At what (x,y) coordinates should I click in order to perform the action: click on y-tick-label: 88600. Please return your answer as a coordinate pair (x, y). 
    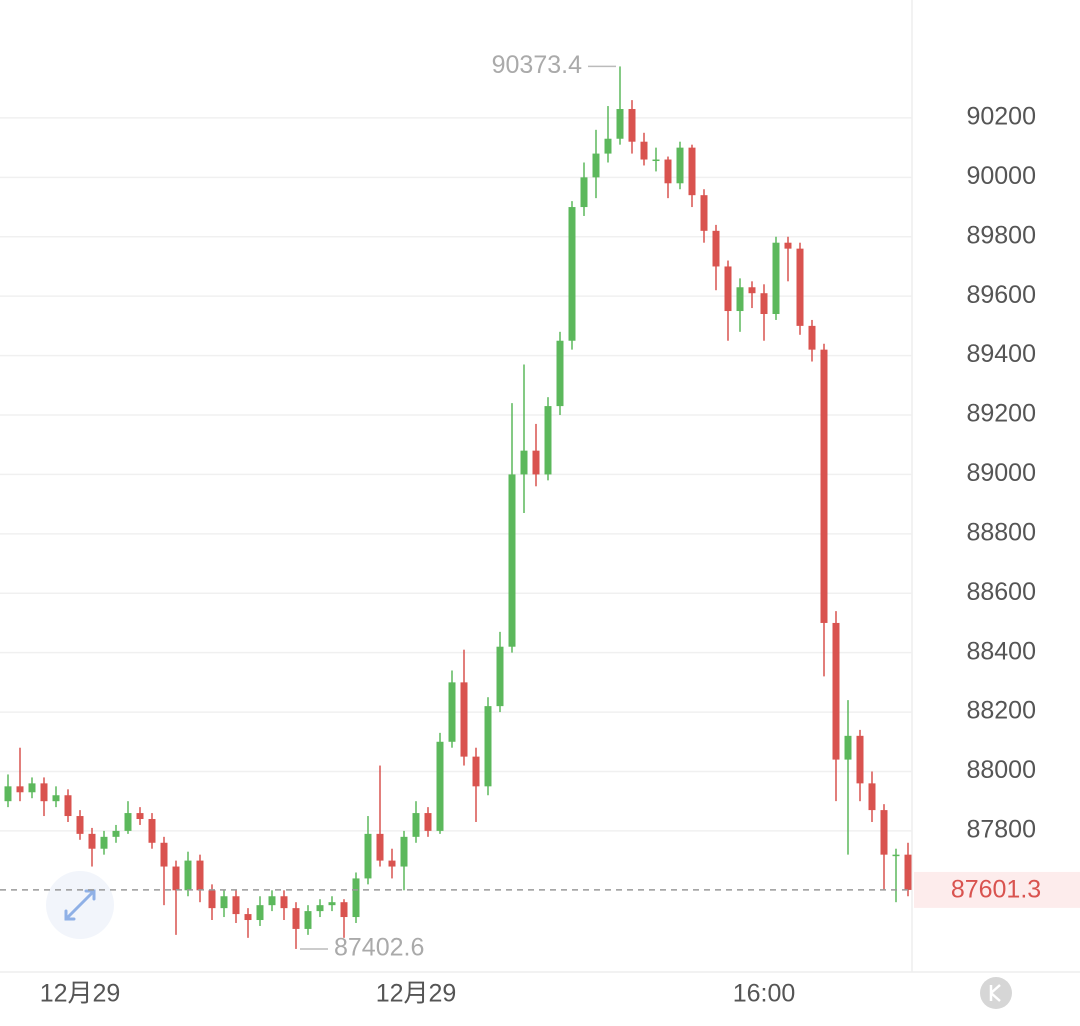
    Looking at the image, I should click on (1001, 592).